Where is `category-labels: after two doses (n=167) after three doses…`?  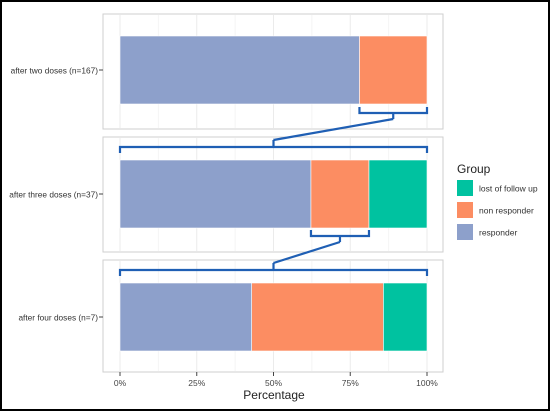
category-labels: after two doses (n=167) after three doses… is located at coordinates (56, 194).